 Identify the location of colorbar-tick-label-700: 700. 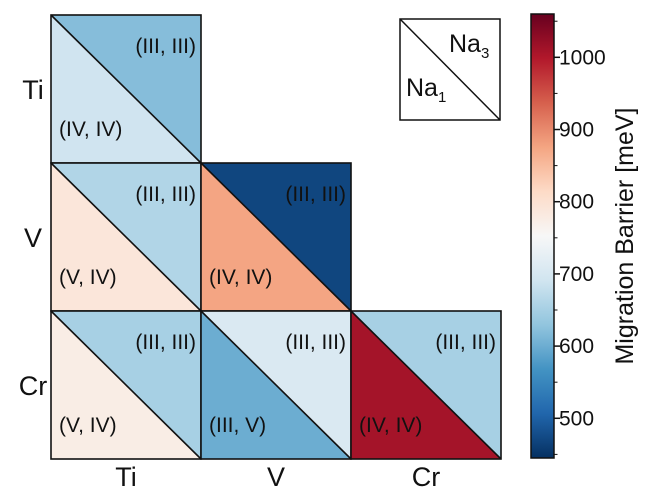
(576, 274).